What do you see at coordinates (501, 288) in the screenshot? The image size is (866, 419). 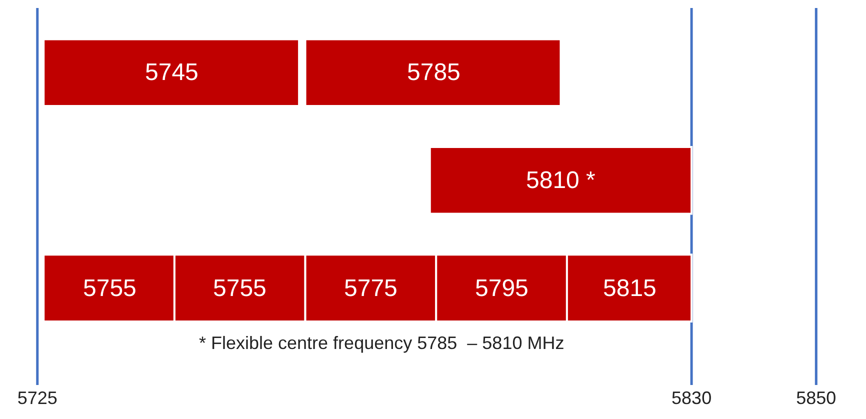 I see `annotation: 5795` at bounding box center [501, 288].